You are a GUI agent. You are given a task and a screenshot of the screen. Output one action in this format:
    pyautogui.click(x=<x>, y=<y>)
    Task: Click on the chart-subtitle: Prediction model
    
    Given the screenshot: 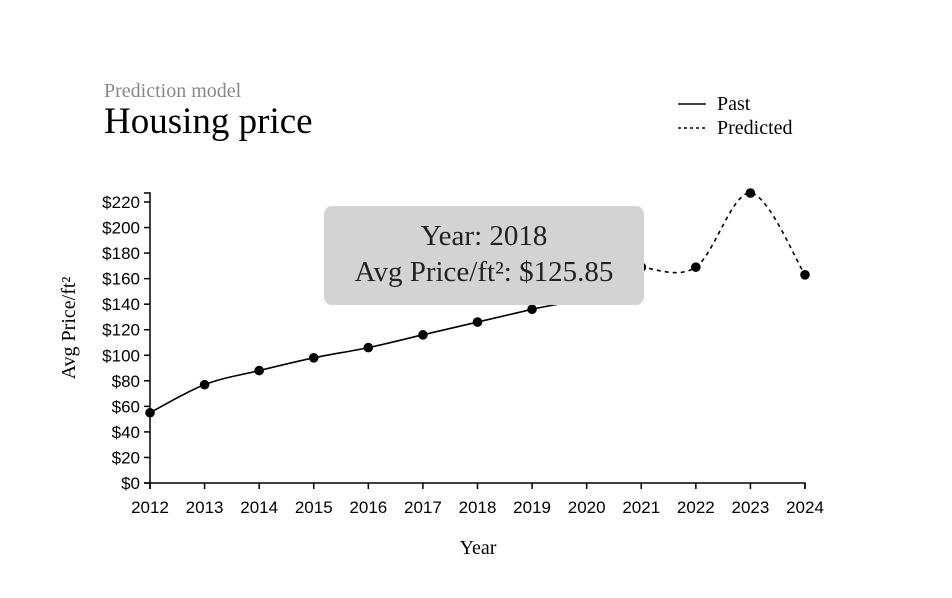 What is the action you would take?
    pyautogui.click(x=173, y=91)
    